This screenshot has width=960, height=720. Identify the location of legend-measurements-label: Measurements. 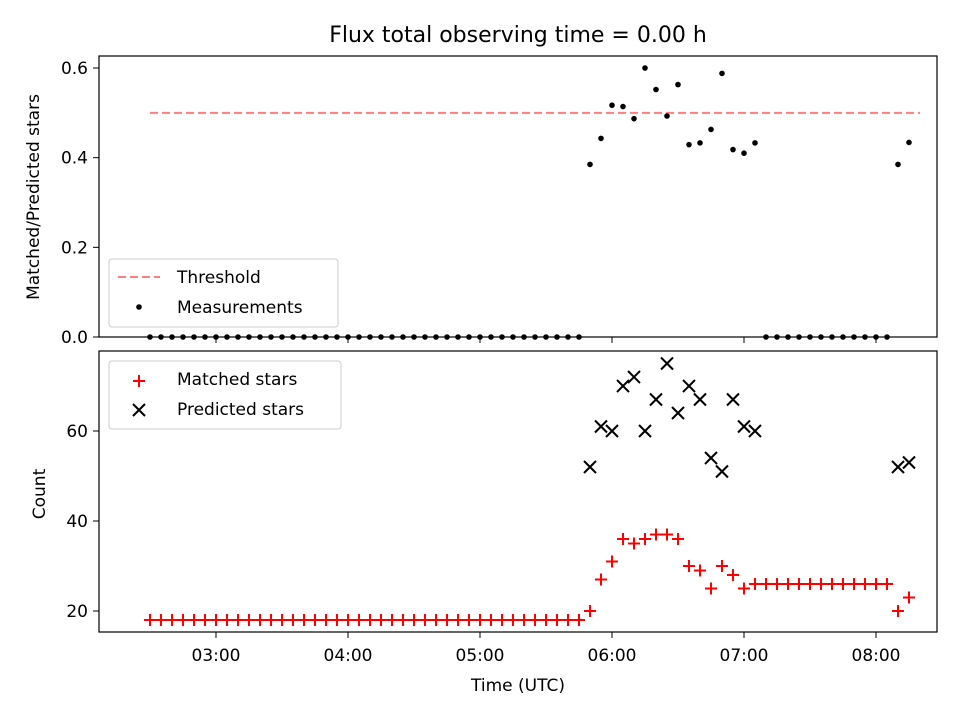
(240, 308).